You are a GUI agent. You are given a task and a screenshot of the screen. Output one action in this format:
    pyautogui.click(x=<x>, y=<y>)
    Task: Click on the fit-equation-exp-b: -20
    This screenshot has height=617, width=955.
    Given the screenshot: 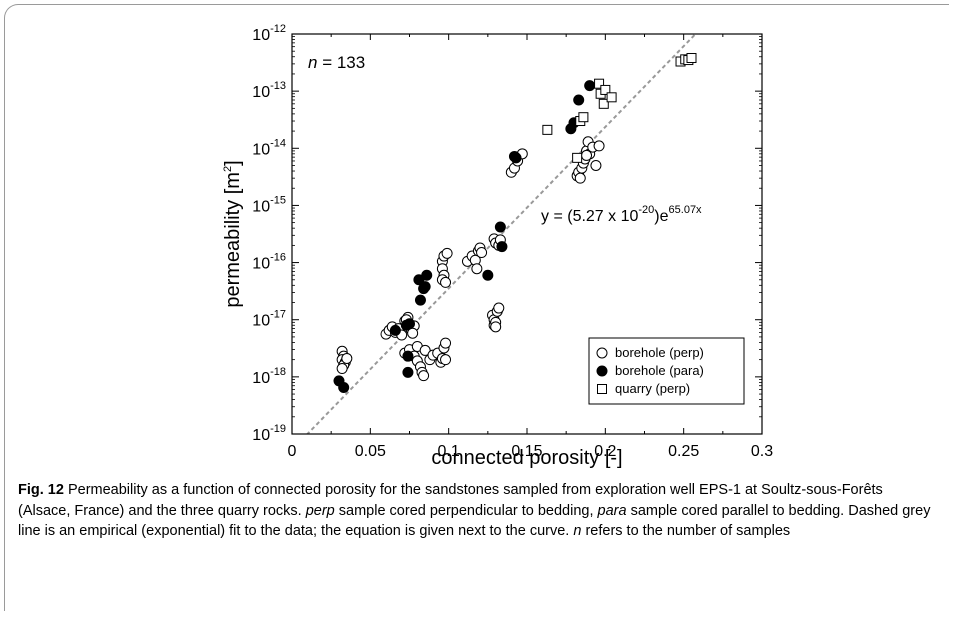 What is the action you would take?
    pyautogui.click(x=646, y=210)
    